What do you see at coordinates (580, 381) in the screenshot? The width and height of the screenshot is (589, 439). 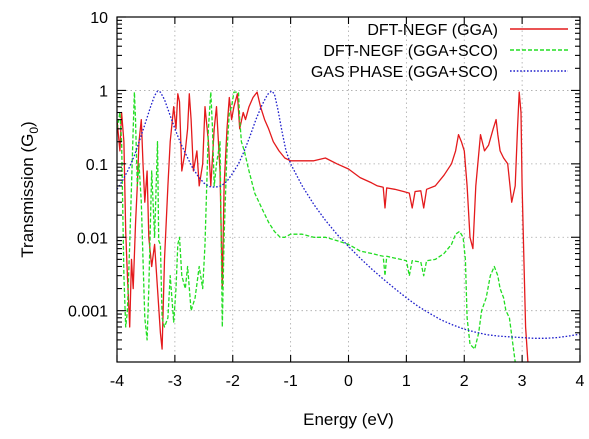 I see `x-tick-label: 4` at bounding box center [580, 381].